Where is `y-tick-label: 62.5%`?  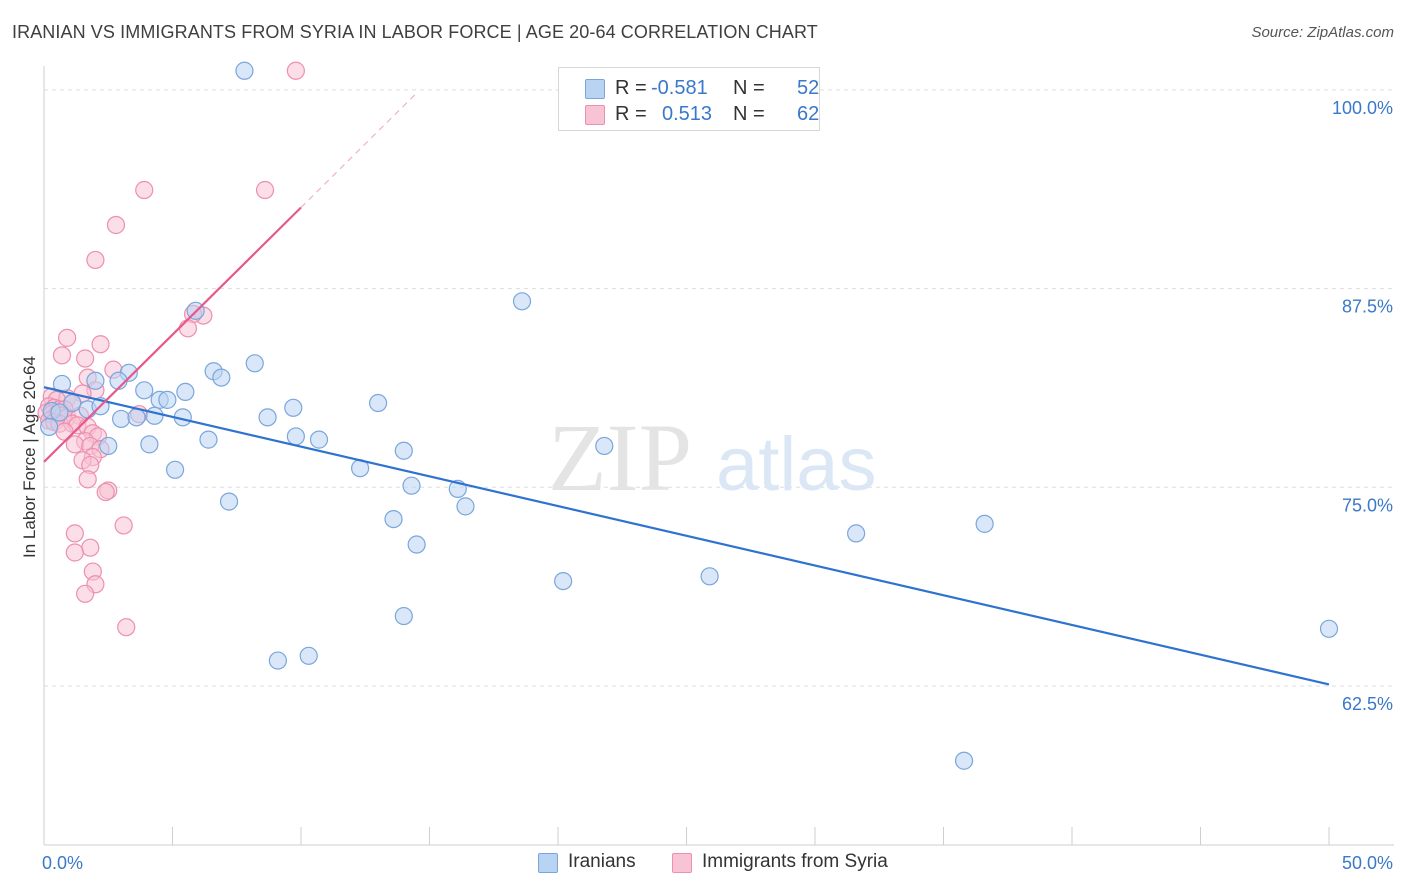
y-tick-label: 62.5% is located at coordinates (1367, 704).